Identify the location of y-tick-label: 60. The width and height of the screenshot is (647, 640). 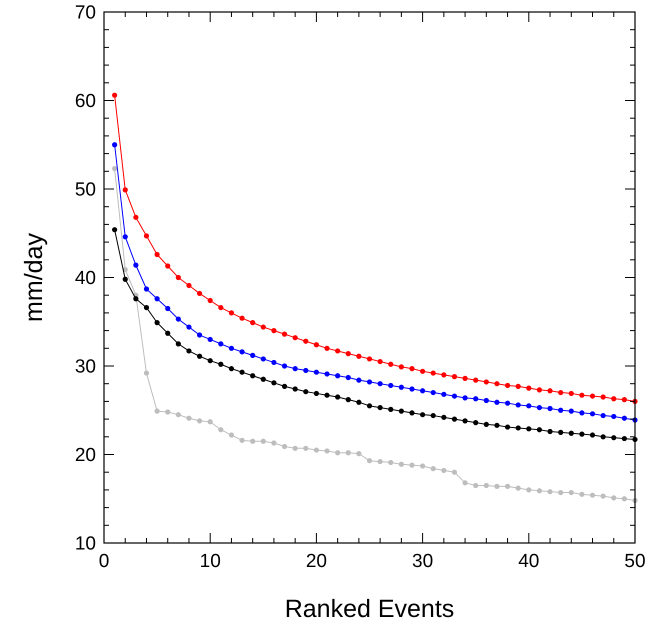
(85, 101).